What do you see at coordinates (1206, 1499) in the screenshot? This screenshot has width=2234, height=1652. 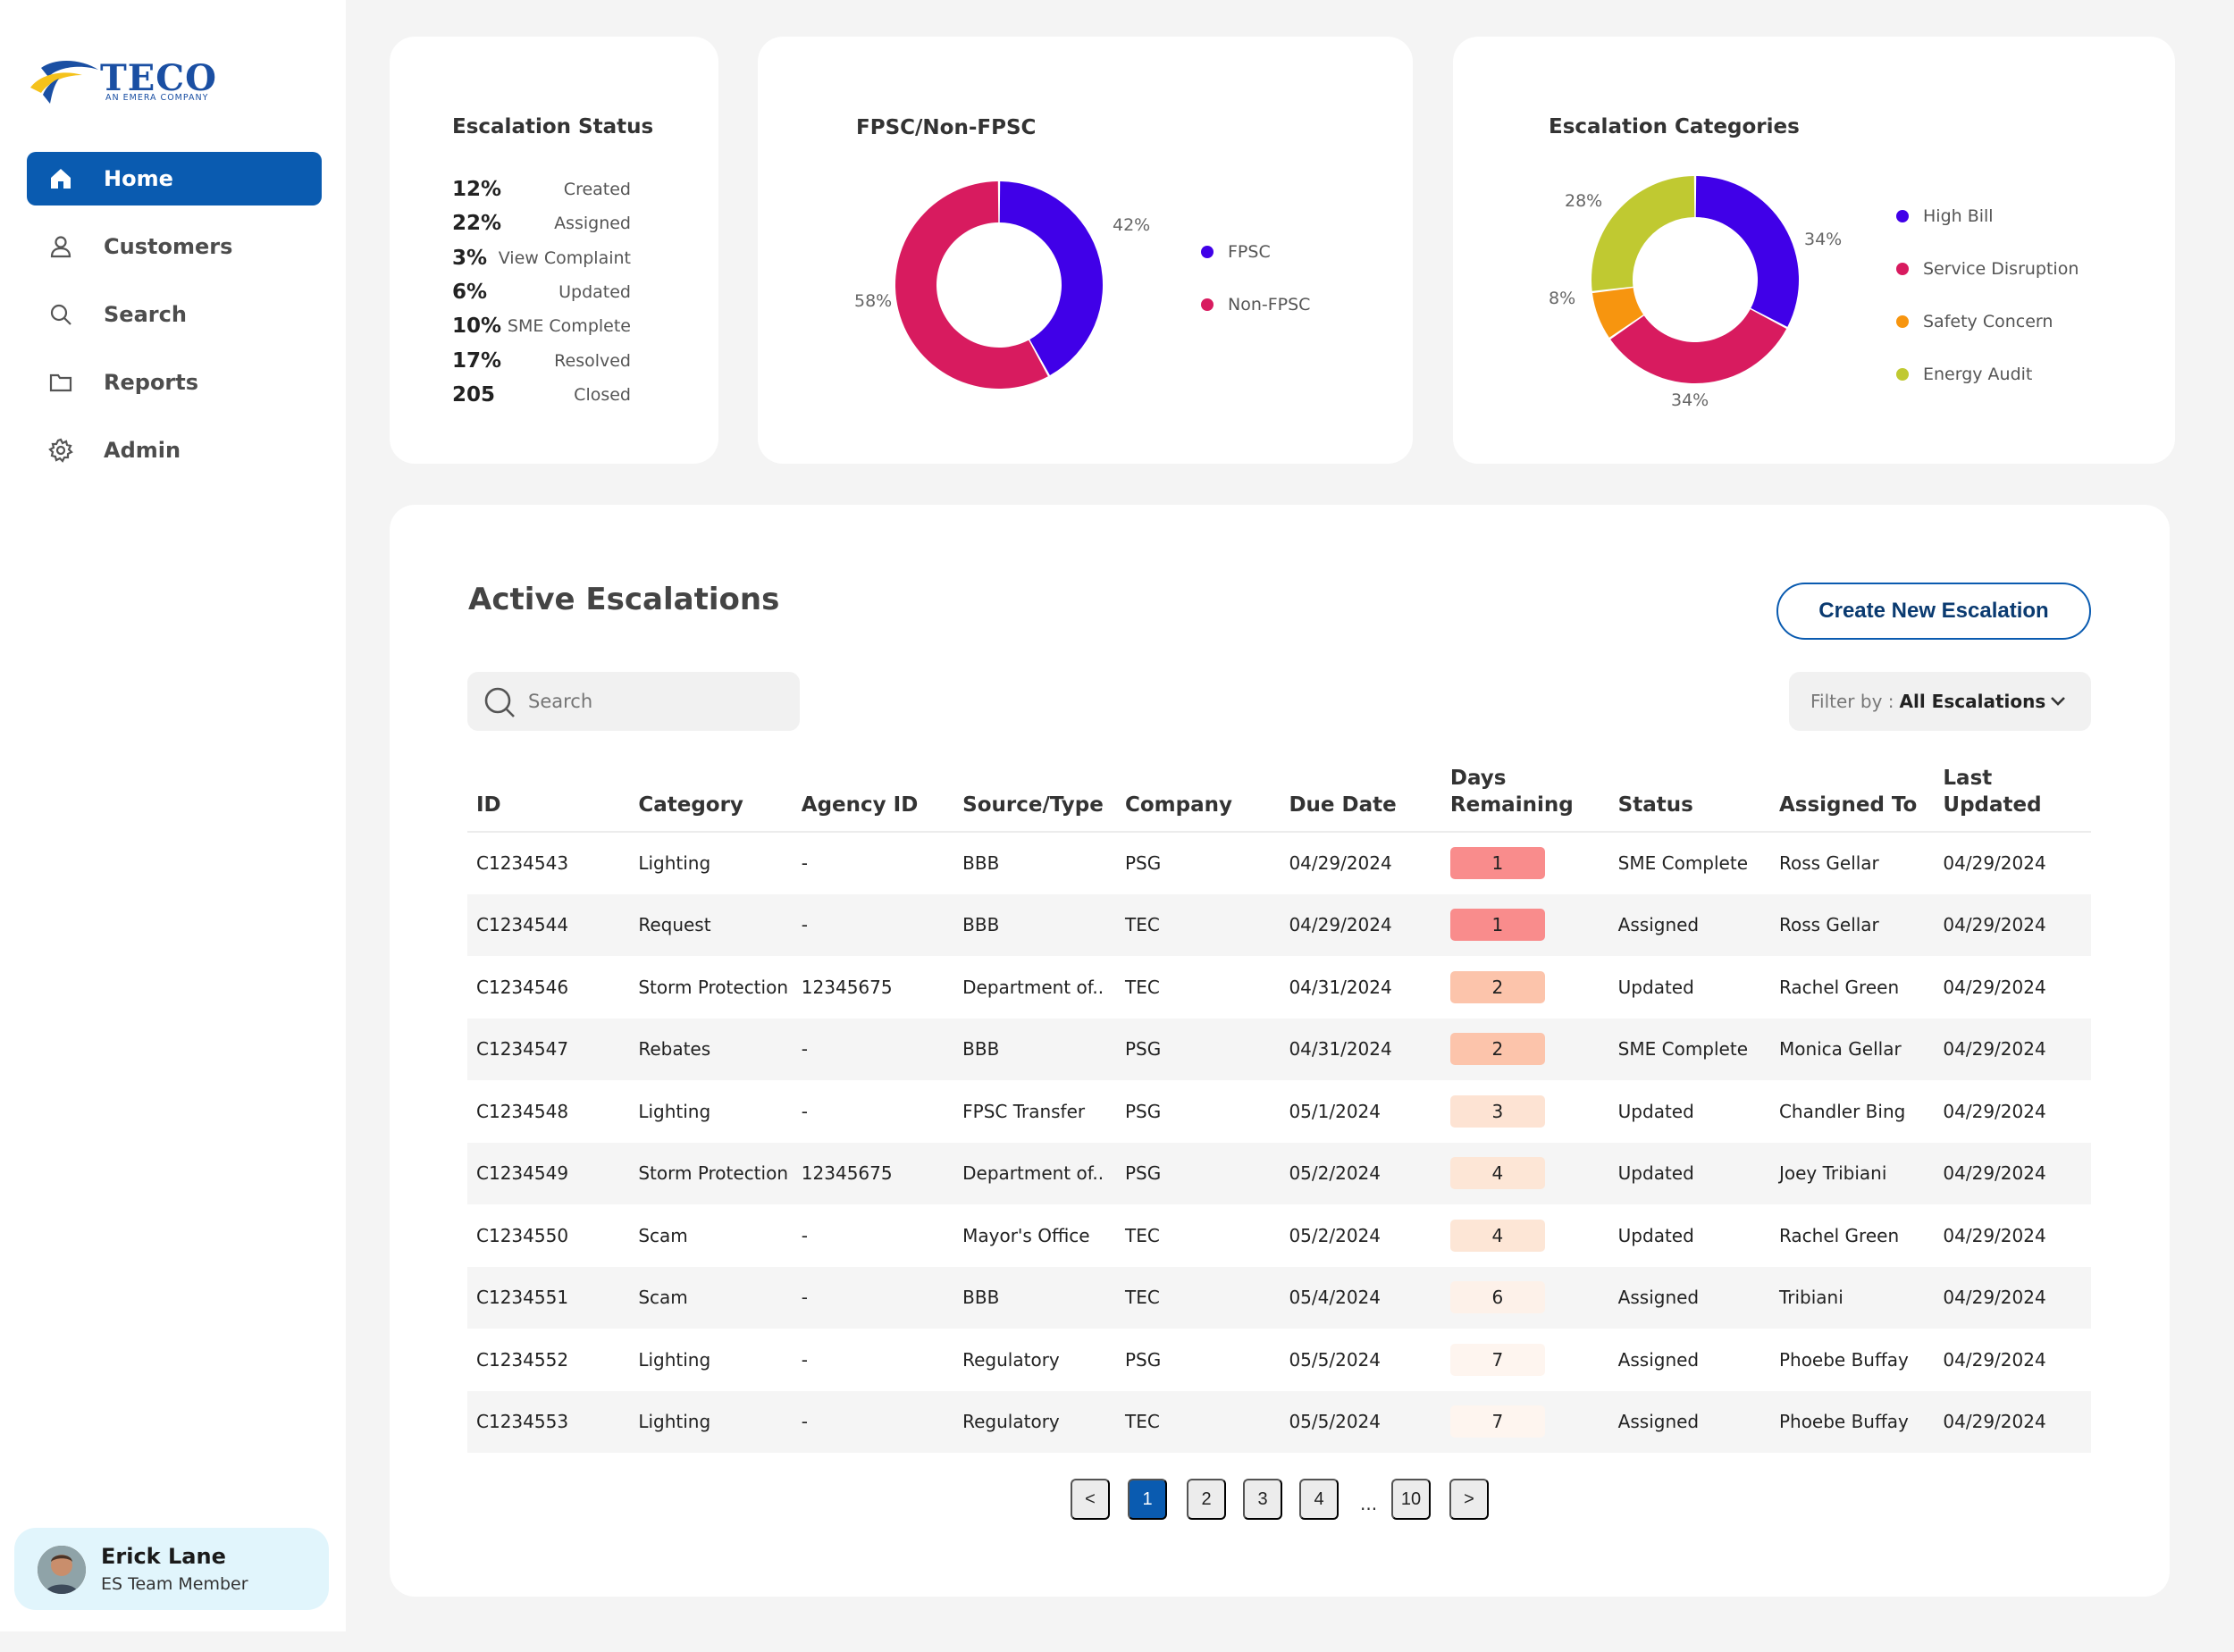 I see `page-button-2: 2` at bounding box center [1206, 1499].